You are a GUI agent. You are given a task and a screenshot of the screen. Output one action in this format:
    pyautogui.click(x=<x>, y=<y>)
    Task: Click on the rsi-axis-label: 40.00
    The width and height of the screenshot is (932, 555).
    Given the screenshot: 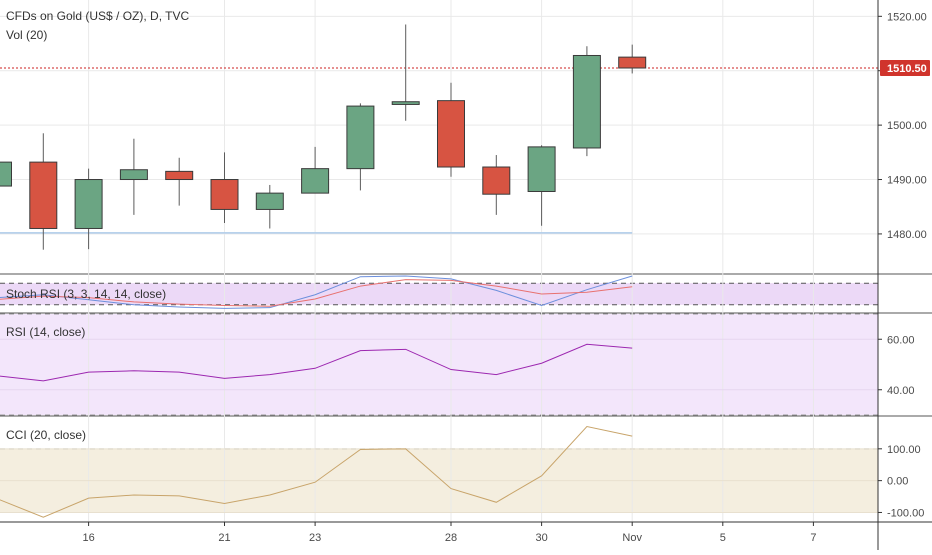 What is the action you would take?
    pyautogui.click(x=901, y=391)
    